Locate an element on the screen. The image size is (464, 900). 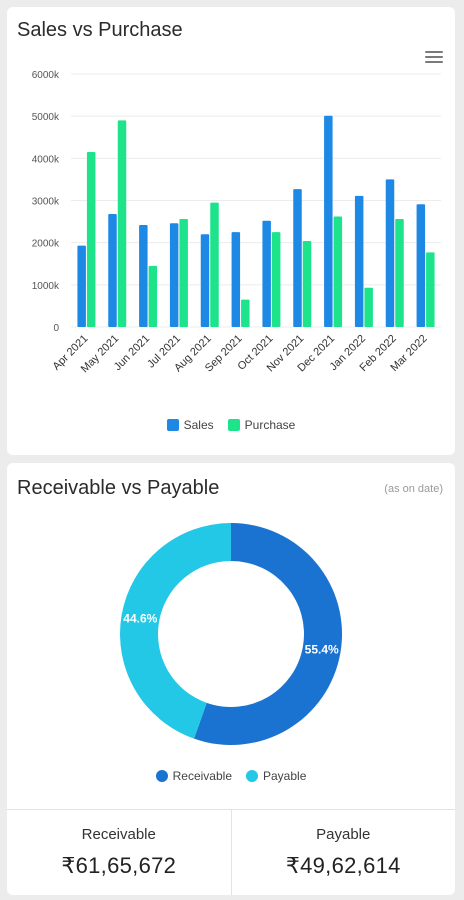
bar-purchase-jul-2021 is located at coordinates (183, 273).